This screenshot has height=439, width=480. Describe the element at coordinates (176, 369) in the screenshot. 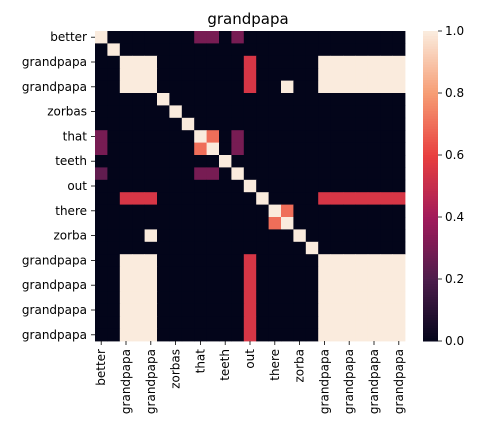

I see `col-tick-label: zorbas` at that location.